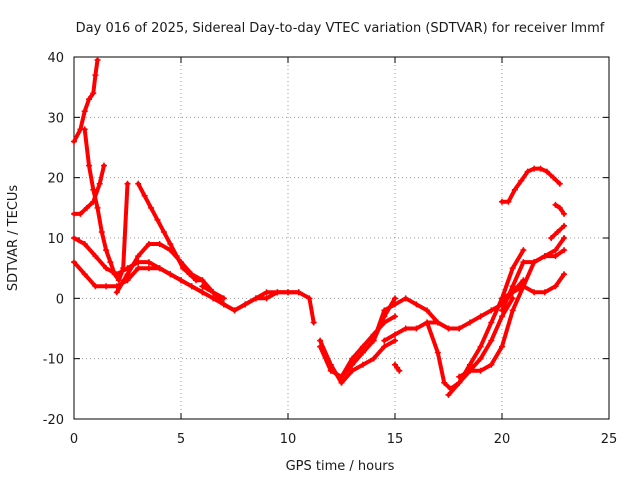 The image size is (640, 480). What do you see at coordinates (55, 179) in the screenshot?
I see `y-tick-label: 20` at bounding box center [55, 179].